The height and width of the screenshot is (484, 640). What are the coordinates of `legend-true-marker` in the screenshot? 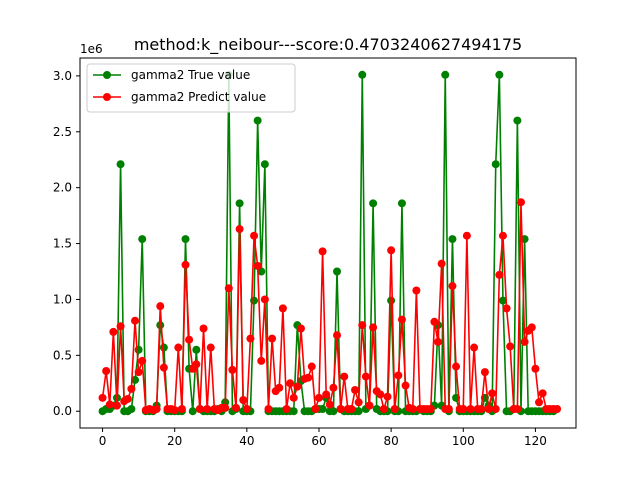 It's located at (107, 75).